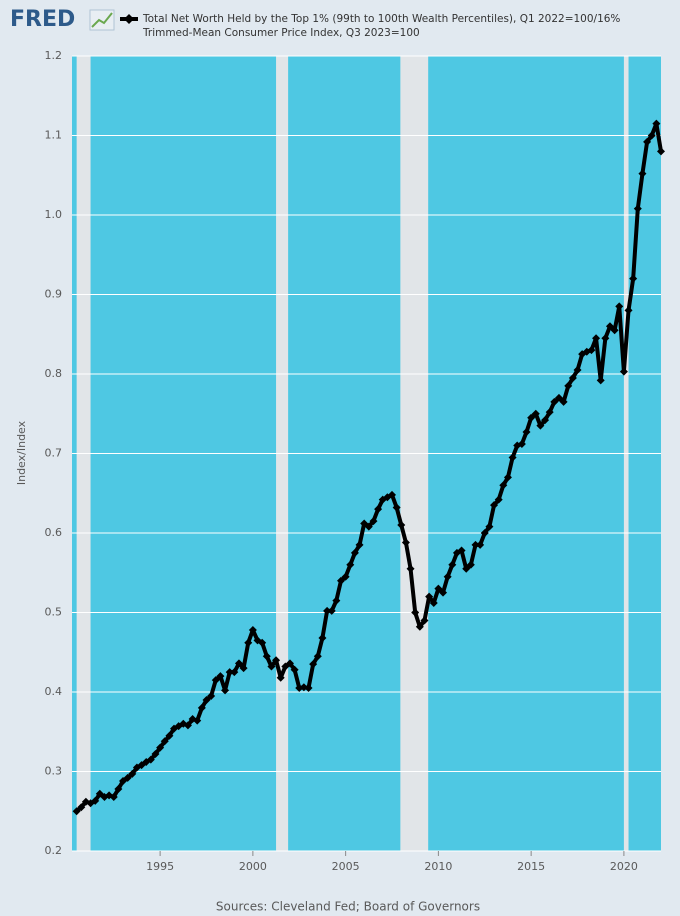  What do you see at coordinates (54, 771) in the screenshot?
I see `y-tick-label: 0.3` at bounding box center [54, 771].